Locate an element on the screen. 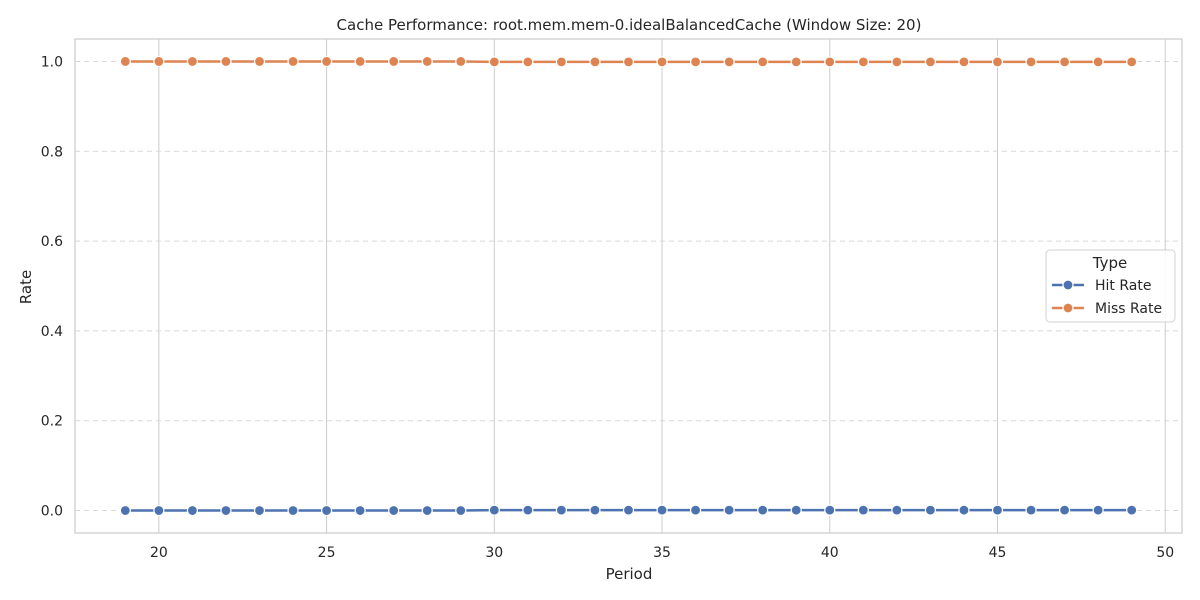 The width and height of the screenshot is (1200, 600). legend: Type Hit Rate Miss Rate is located at coordinates (1110, 286).